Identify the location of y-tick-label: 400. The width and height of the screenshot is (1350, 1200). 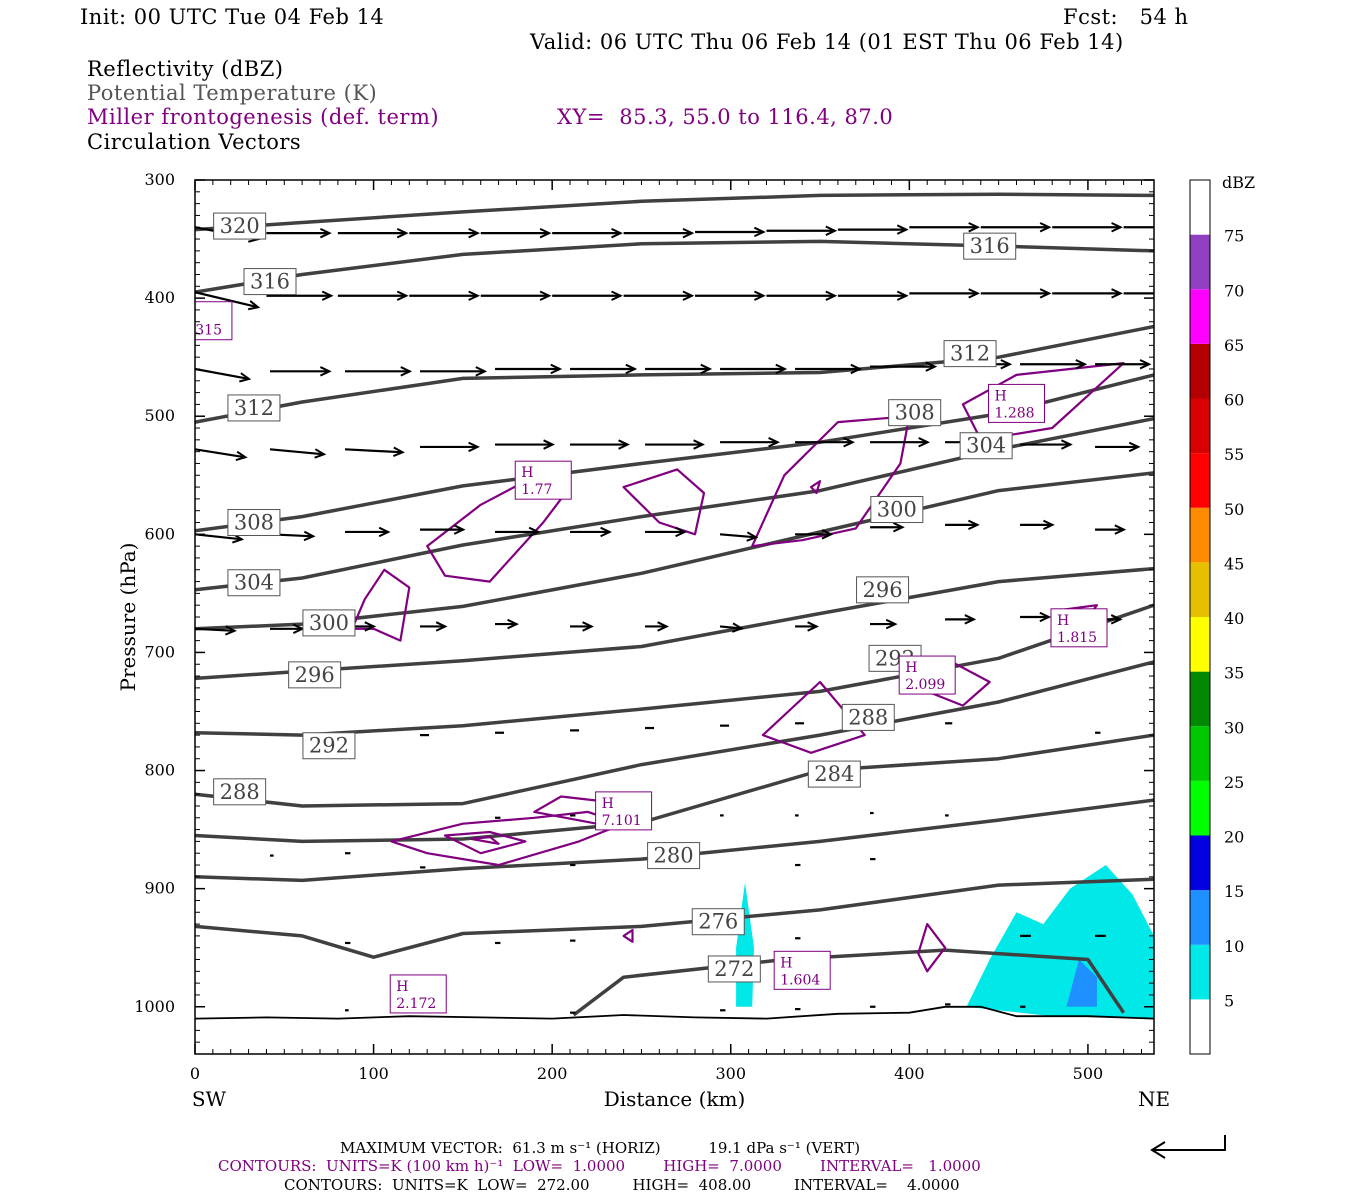
(159, 297).